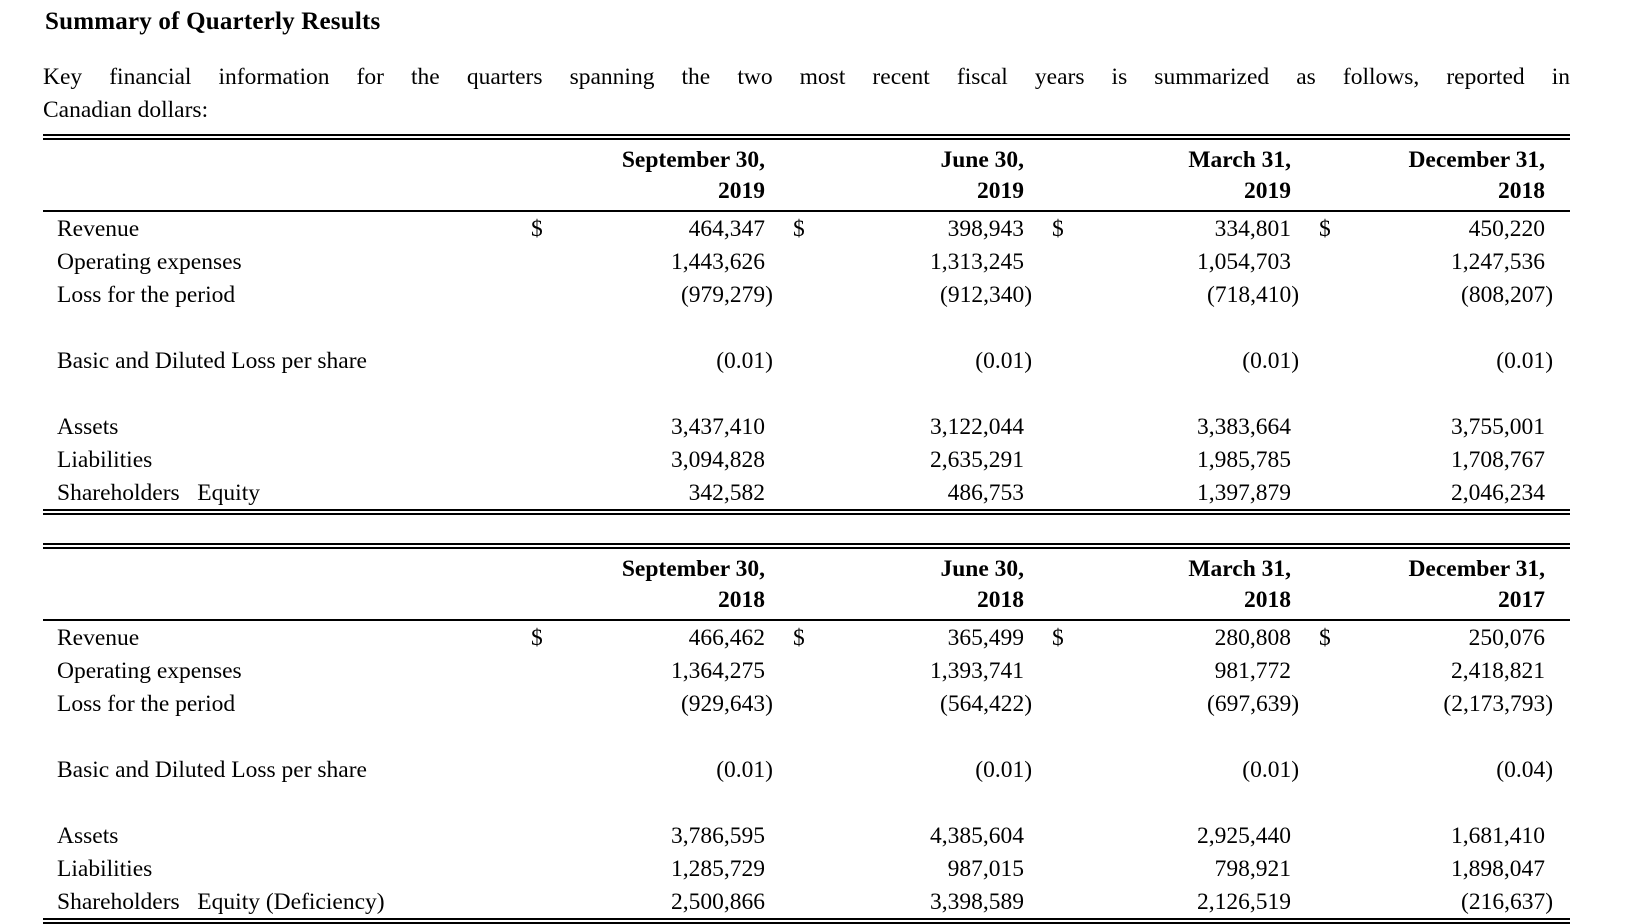  Describe the element at coordinates (1498, 426) in the screenshot. I see `value-cell: 3,755,001` at that location.